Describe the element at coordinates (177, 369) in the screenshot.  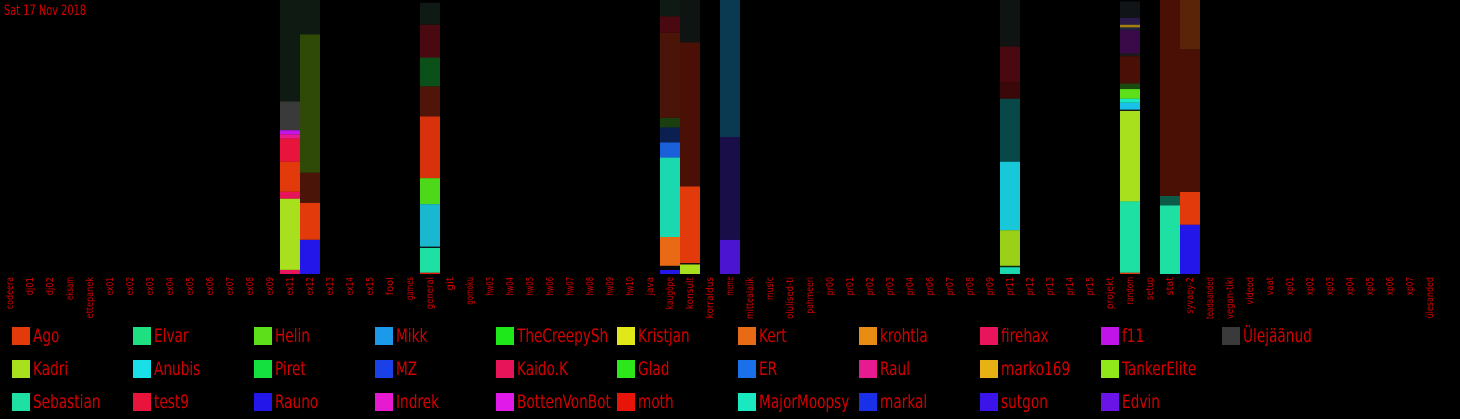
I see `legend-label: Anubis` at that location.